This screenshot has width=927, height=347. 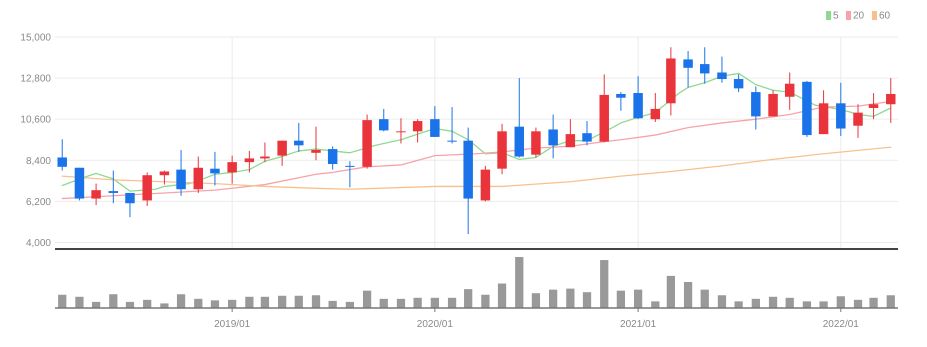 I want to click on x-tick-label: 2020/01, so click(x=435, y=324).